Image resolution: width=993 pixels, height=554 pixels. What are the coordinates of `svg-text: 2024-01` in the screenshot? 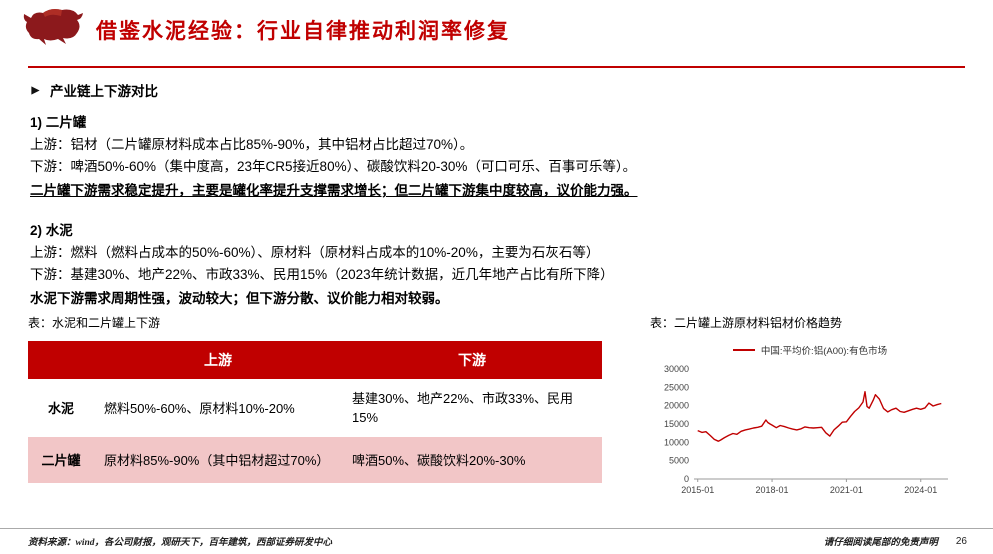 It's located at (920, 490).